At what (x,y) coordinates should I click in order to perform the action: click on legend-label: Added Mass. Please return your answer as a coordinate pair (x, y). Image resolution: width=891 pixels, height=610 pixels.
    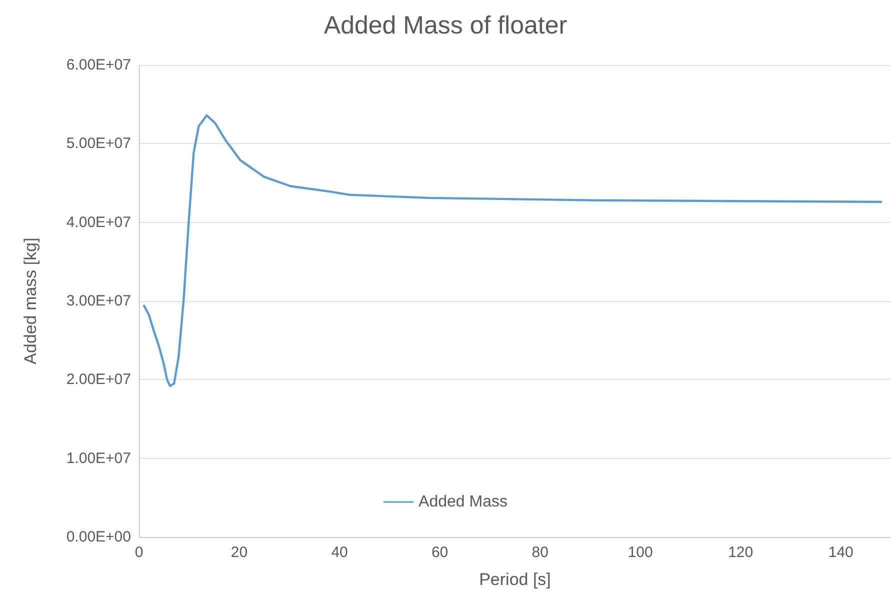
    Looking at the image, I should click on (463, 502).